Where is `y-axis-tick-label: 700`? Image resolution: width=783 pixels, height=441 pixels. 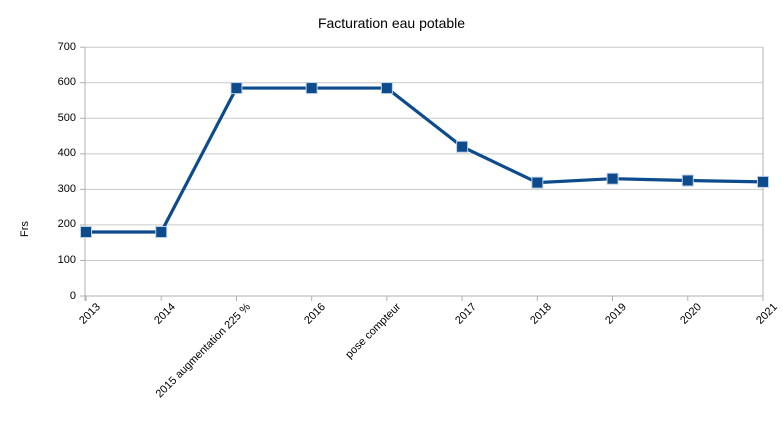
y-axis-tick-label: 700 is located at coordinates (66, 46).